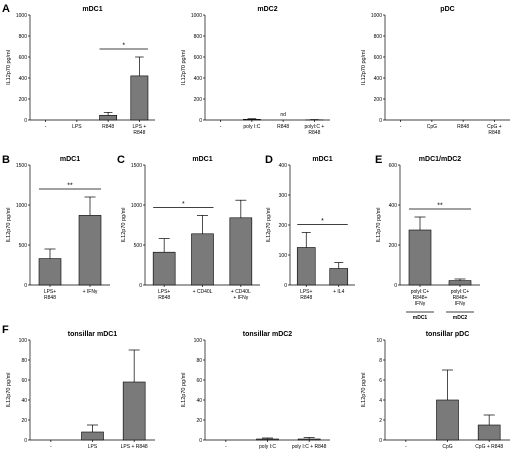 The image size is (520, 450). Describe the element at coordinates (269, 160) in the screenshot. I see `panel-label: D` at that location.